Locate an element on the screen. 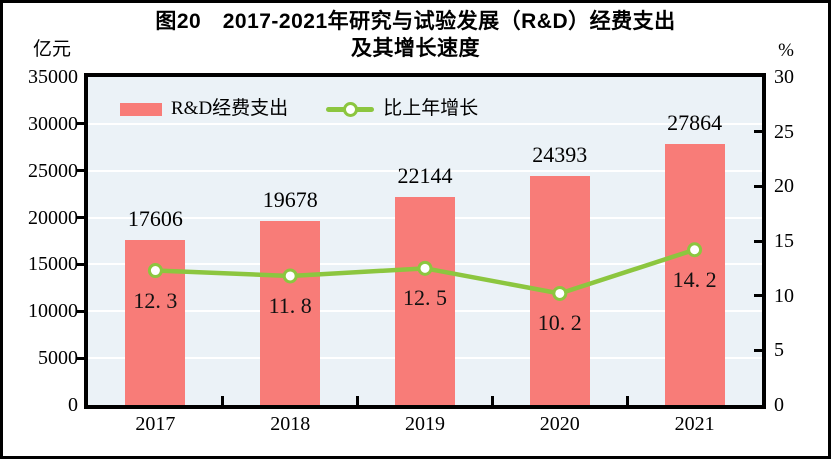 This screenshot has height=459, width=831. right-axis-tick-label: 5 is located at coordinates (779, 350).